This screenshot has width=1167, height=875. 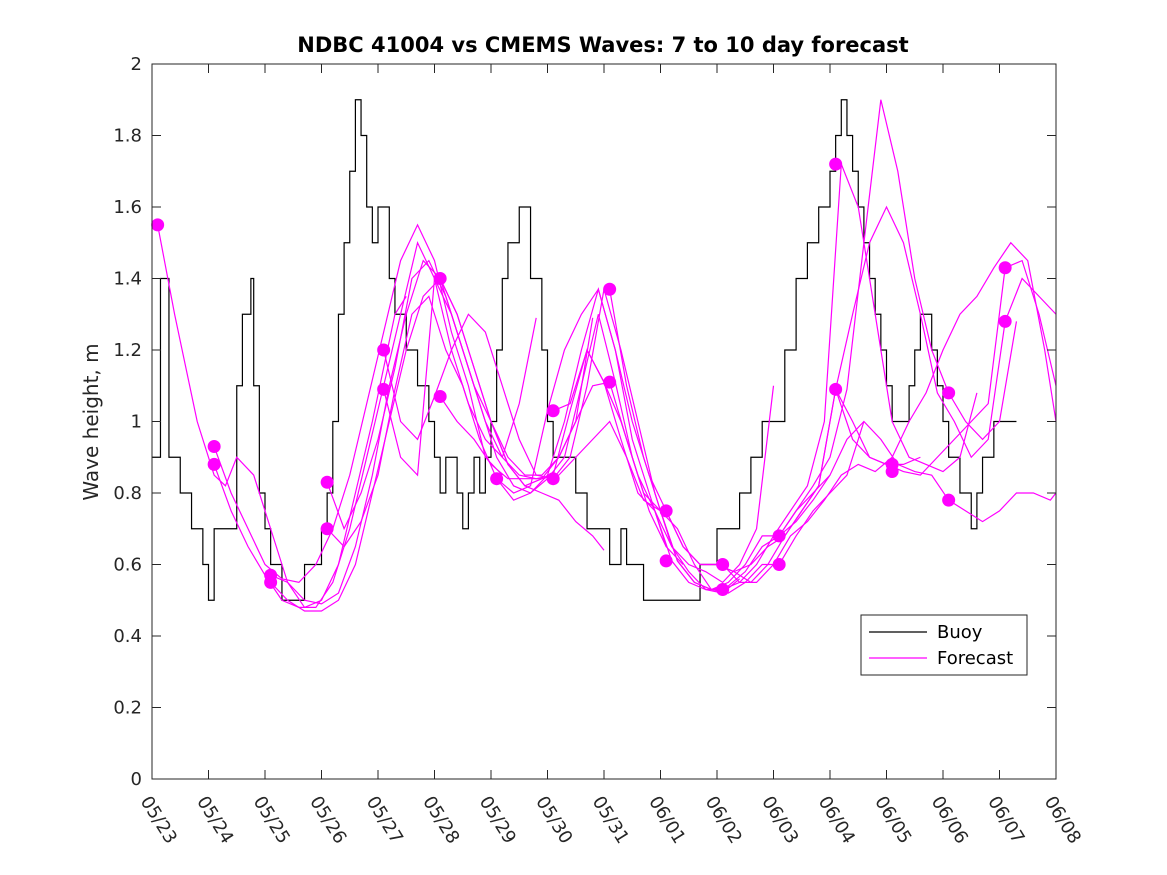 What do you see at coordinates (975, 658) in the screenshot?
I see `legend-label-forecast: Forecast` at bounding box center [975, 658].